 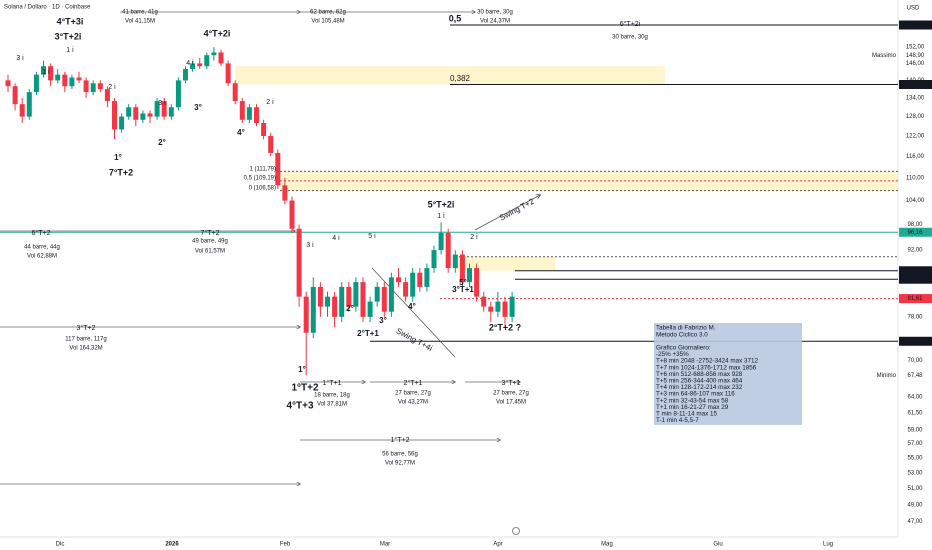 I want to click on info-line: T+1 min 16-21-27 max 29, so click(x=692, y=407).